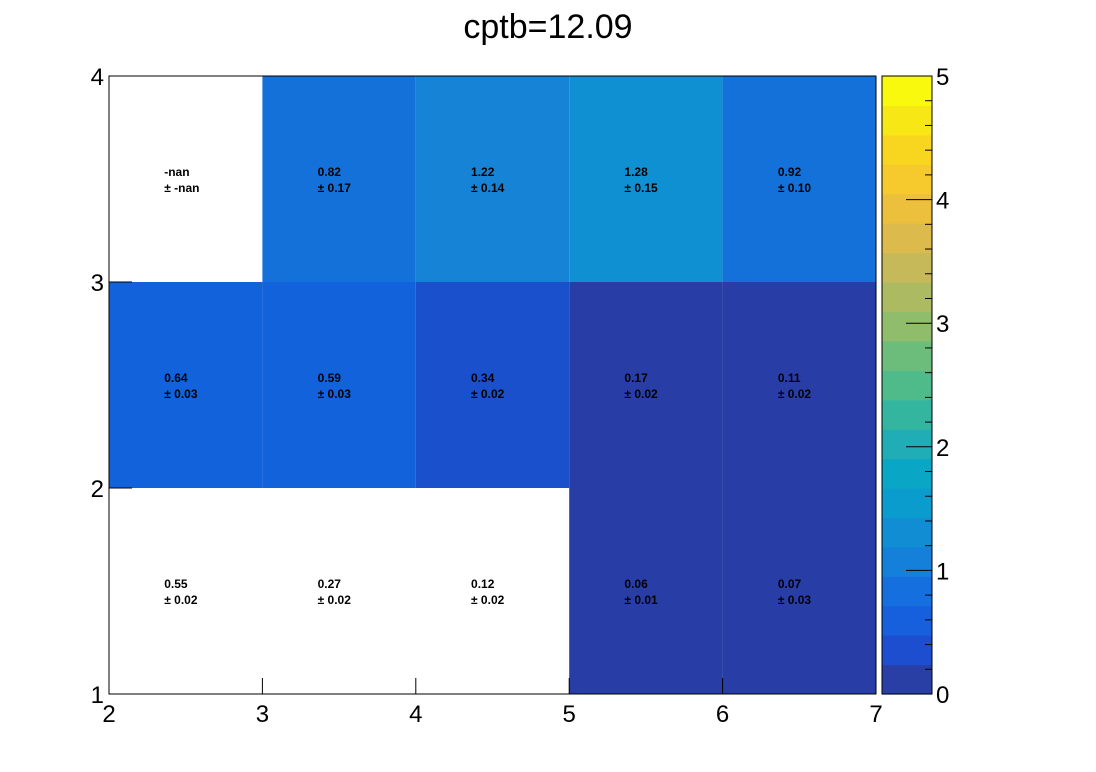 The height and width of the screenshot is (772, 1096). I want to click on cell-value-label: 0.55, so click(176, 584).